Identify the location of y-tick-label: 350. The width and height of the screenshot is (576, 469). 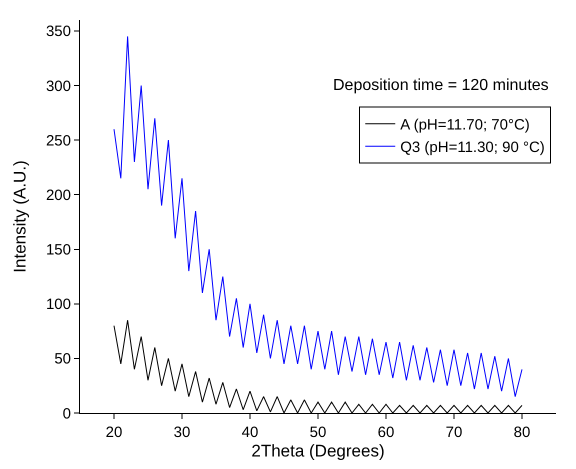
(58, 31).